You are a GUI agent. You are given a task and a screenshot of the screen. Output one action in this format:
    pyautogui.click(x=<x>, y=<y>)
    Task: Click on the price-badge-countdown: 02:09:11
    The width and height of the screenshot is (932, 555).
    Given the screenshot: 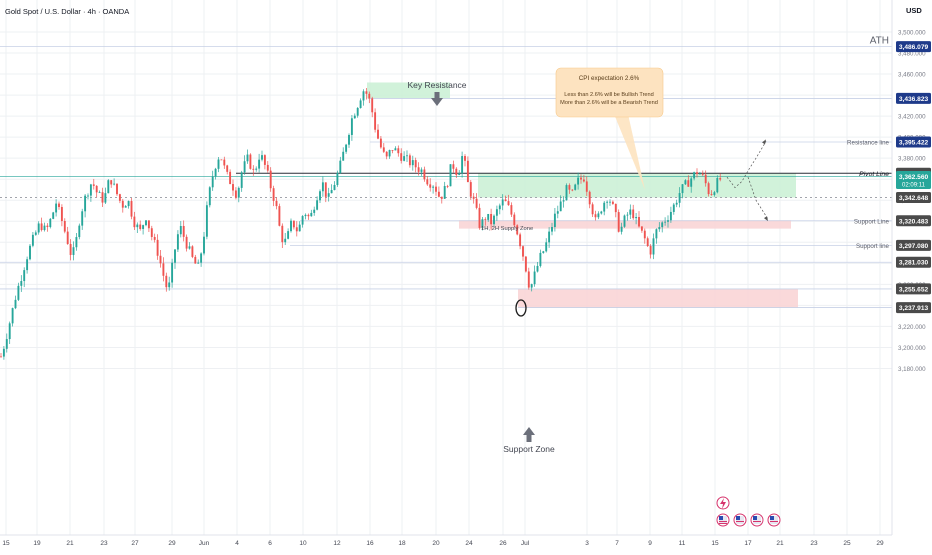 What is the action you would take?
    pyautogui.click(x=914, y=186)
    